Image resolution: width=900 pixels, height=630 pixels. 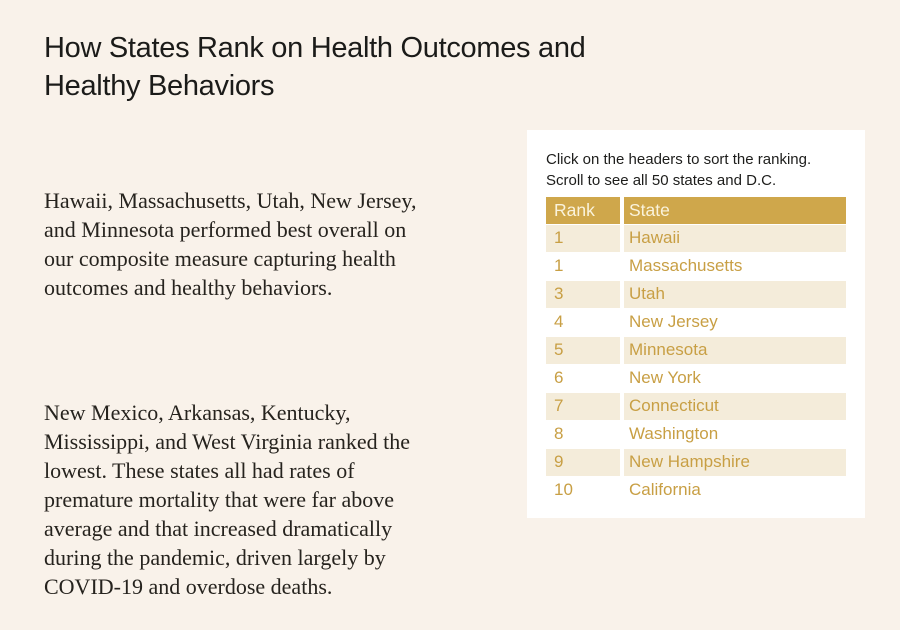 I want to click on table-header-row: Rank State, so click(x=696, y=210).